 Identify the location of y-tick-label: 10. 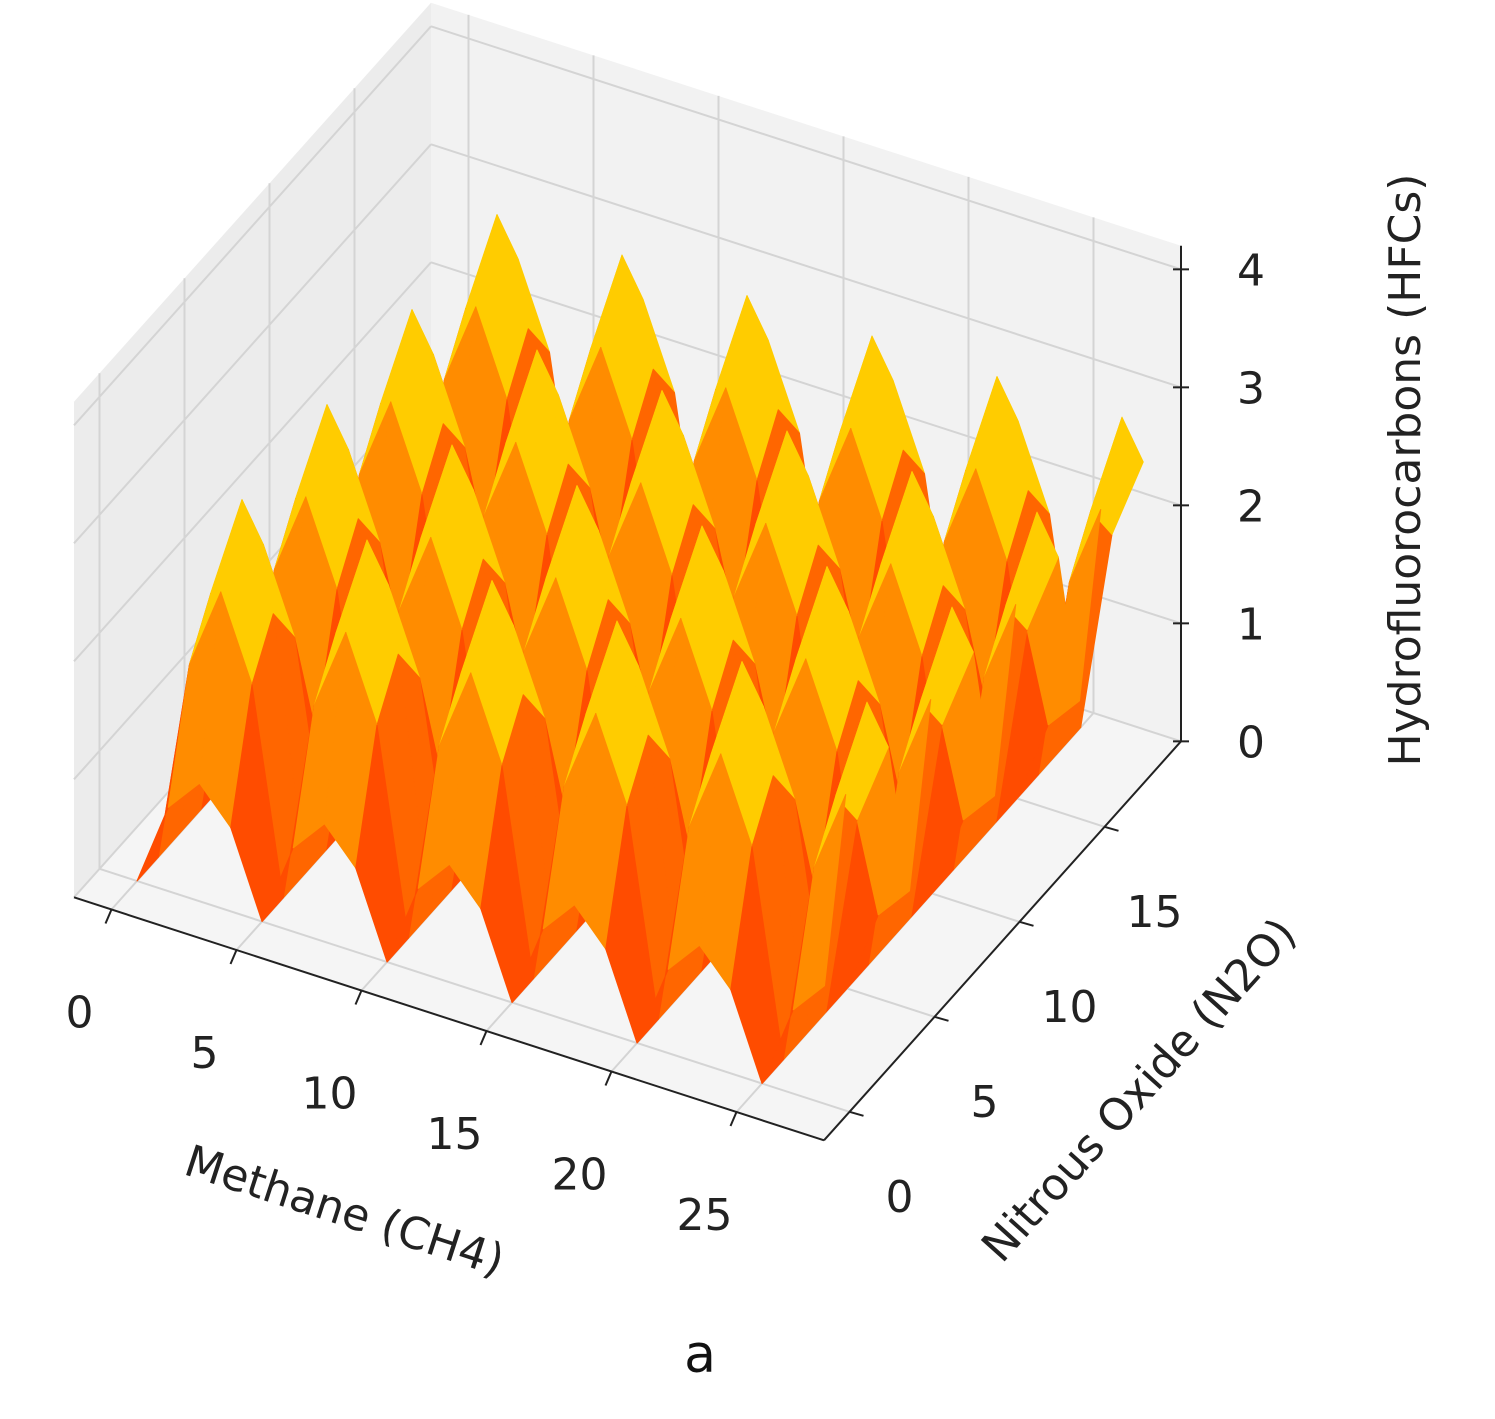
(1070, 1007).